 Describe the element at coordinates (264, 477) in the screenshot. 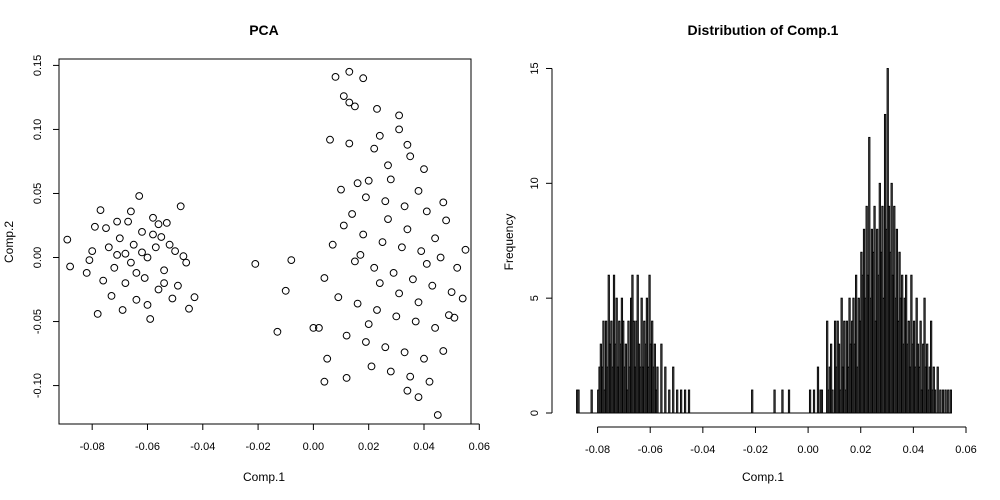

I see `pca-x-axis-label: Comp.1` at that location.